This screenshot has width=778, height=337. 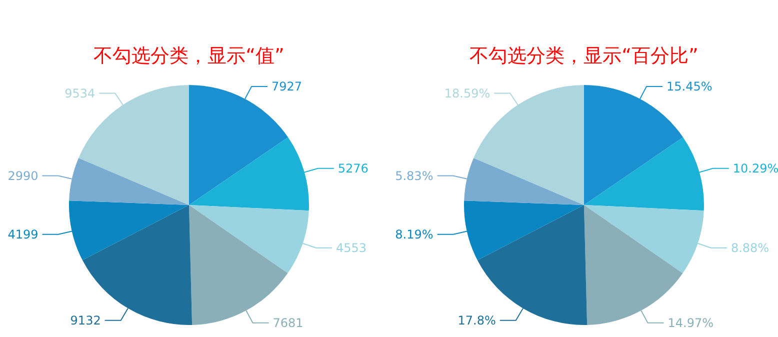 I want to click on data-label: 4553, so click(x=351, y=248).